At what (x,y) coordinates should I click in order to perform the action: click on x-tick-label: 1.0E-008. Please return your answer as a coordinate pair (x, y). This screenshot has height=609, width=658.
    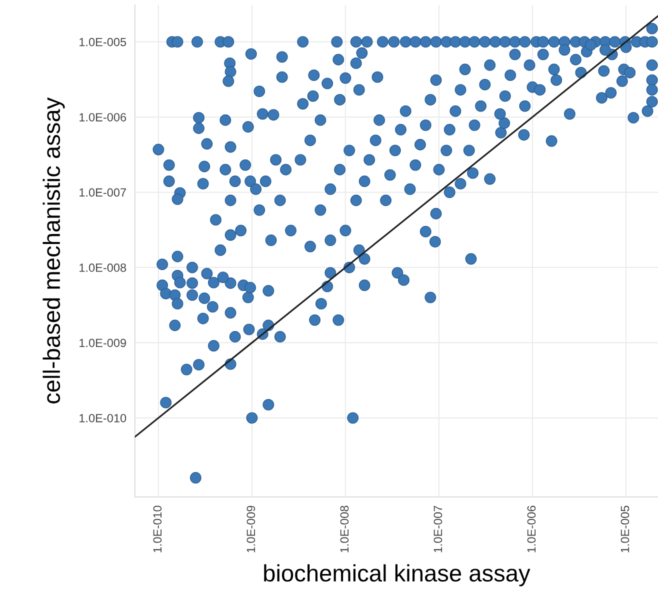
    Looking at the image, I should click on (344, 529).